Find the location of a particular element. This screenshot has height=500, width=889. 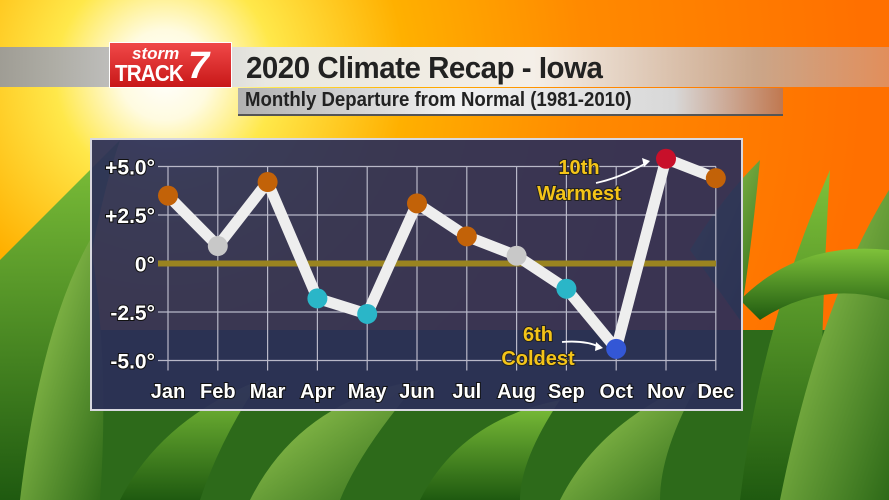

stormtrack7-logo: storm TRACK 7 is located at coordinates (170, 65).